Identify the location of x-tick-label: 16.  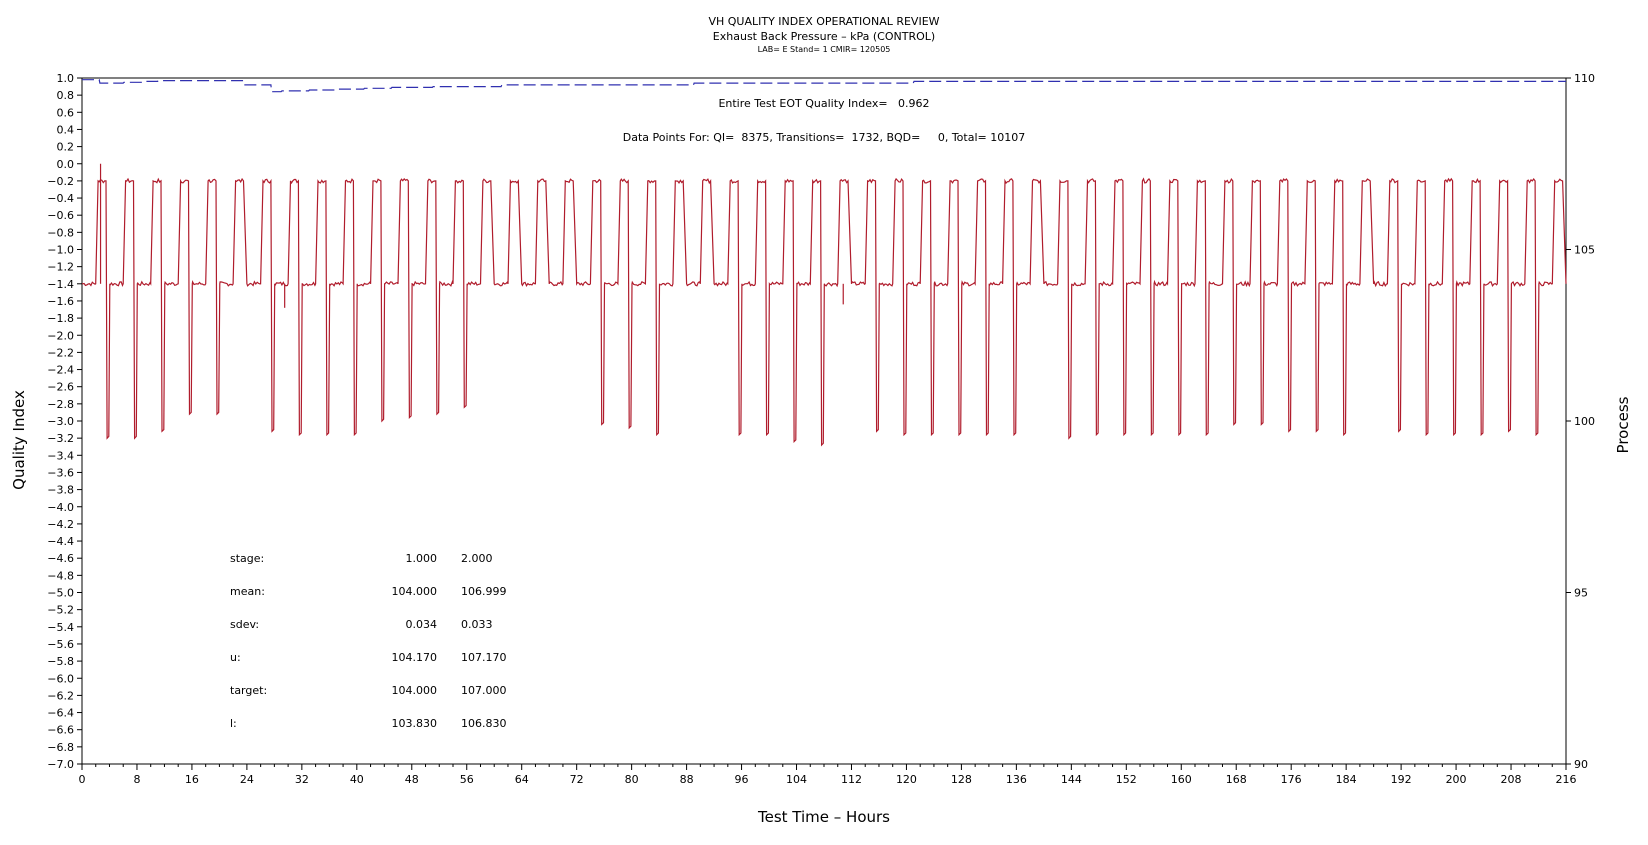
(192, 779).